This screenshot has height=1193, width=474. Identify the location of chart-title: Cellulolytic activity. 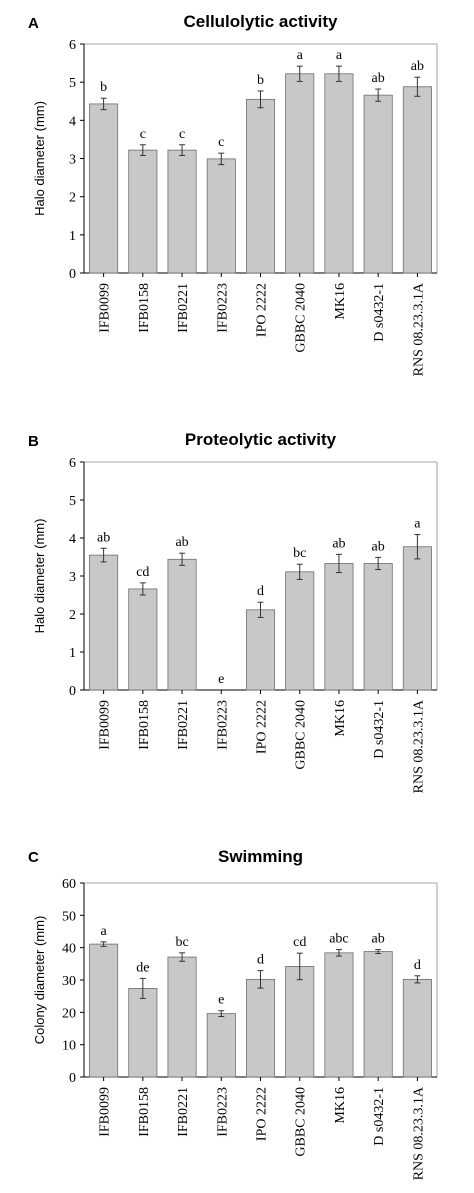
(261, 21).